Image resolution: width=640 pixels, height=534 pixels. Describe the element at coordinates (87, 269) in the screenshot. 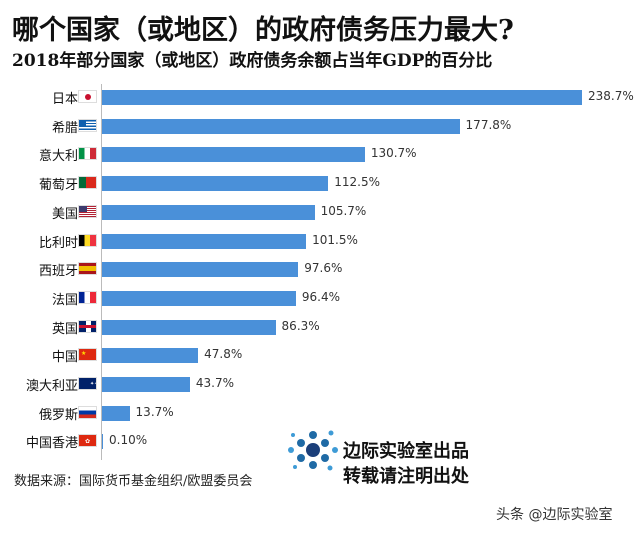

I see `spain-flag-icon` at that location.